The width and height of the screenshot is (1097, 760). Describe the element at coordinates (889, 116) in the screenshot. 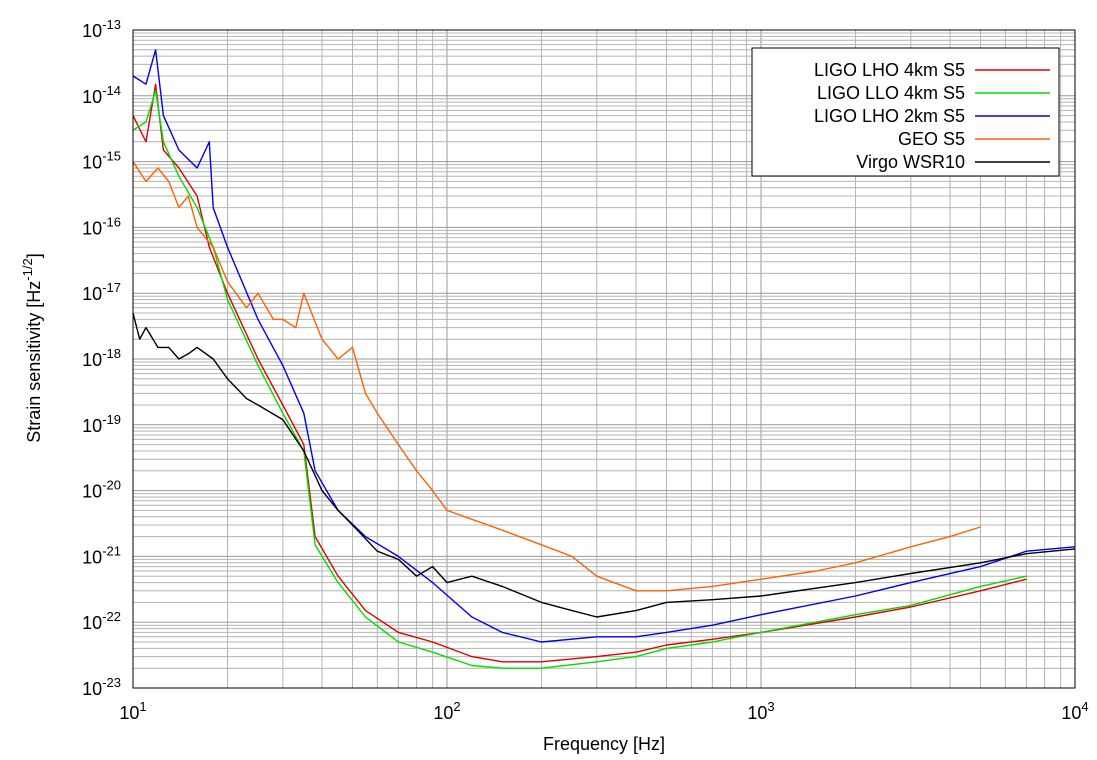

I see `legend-label: LIGO LHO 2km S5` at that location.